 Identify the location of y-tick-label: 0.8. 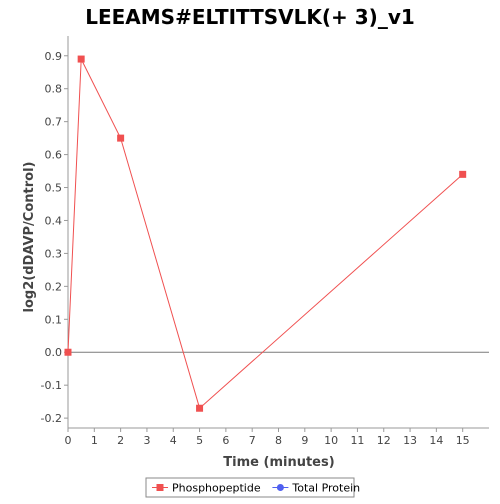
(54, 89).